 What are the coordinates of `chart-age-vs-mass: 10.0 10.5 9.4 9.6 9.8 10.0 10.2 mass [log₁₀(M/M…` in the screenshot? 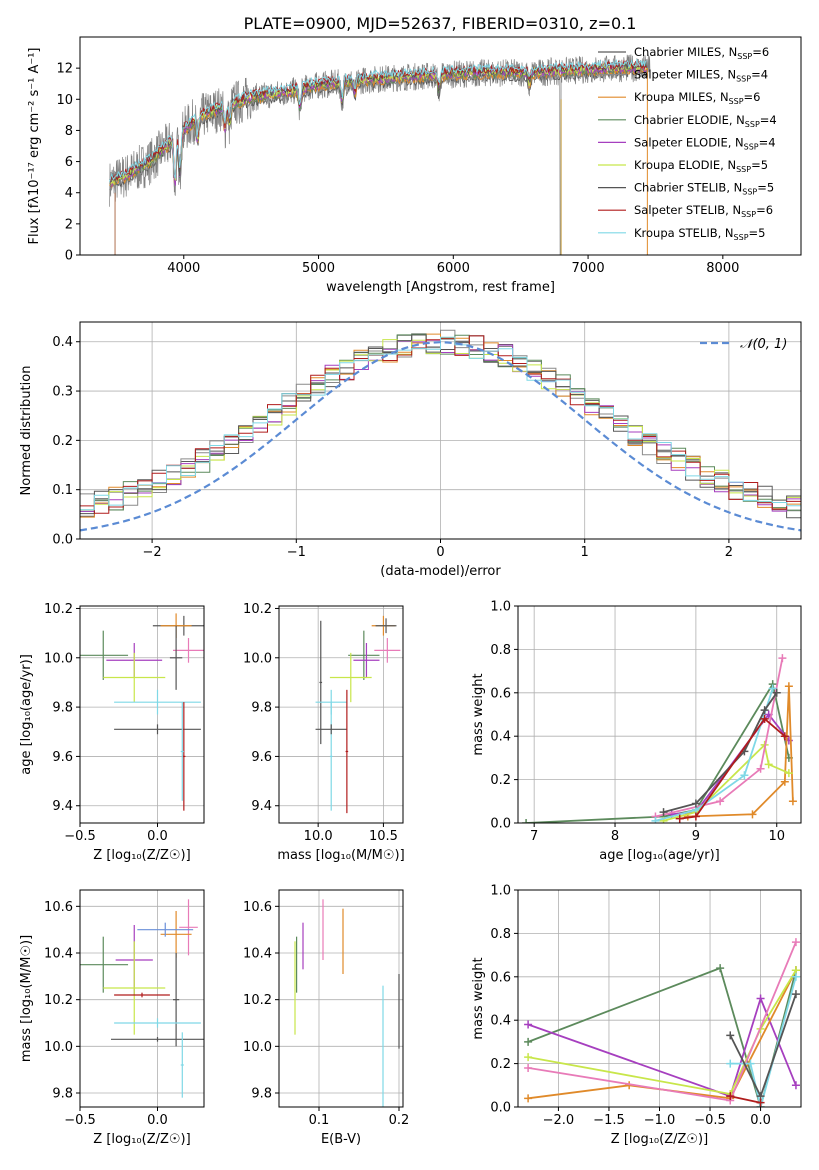 It's located at (324, 732).